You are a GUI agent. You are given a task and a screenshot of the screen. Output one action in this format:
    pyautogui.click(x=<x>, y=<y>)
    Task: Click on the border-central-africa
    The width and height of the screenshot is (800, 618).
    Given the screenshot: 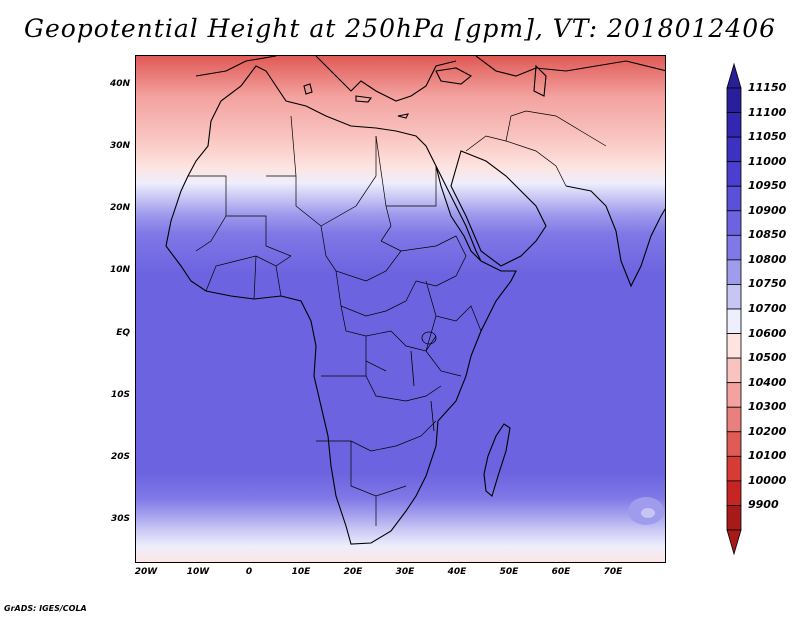 What is the action you would take?
    pyautogui.click(x=368, y=271)
    